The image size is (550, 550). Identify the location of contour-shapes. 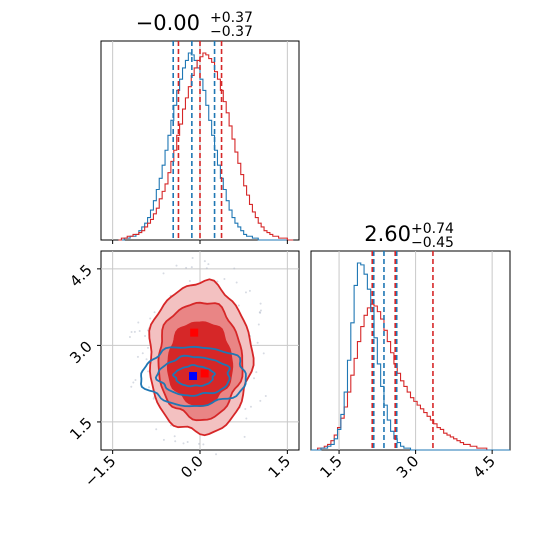
(197, 357).